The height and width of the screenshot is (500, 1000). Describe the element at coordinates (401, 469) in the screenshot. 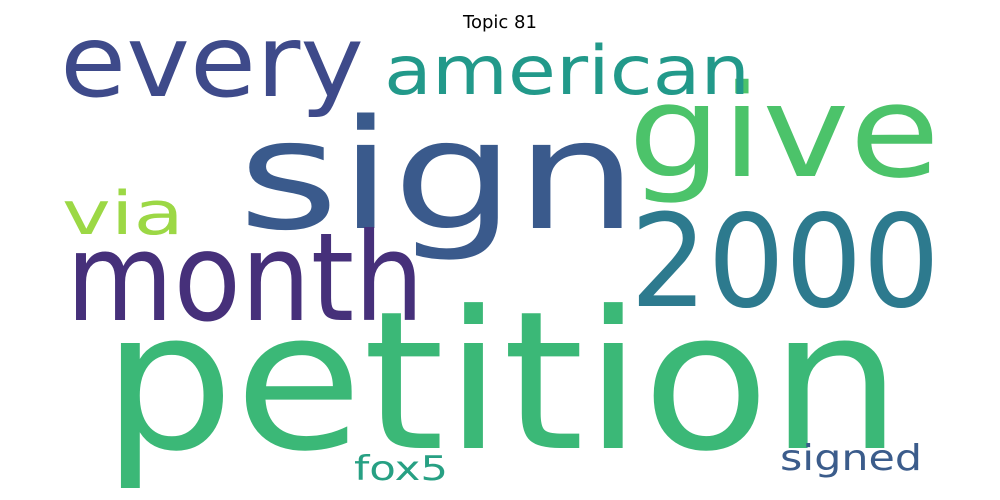

I see `word-fox5: fox5` at that location.